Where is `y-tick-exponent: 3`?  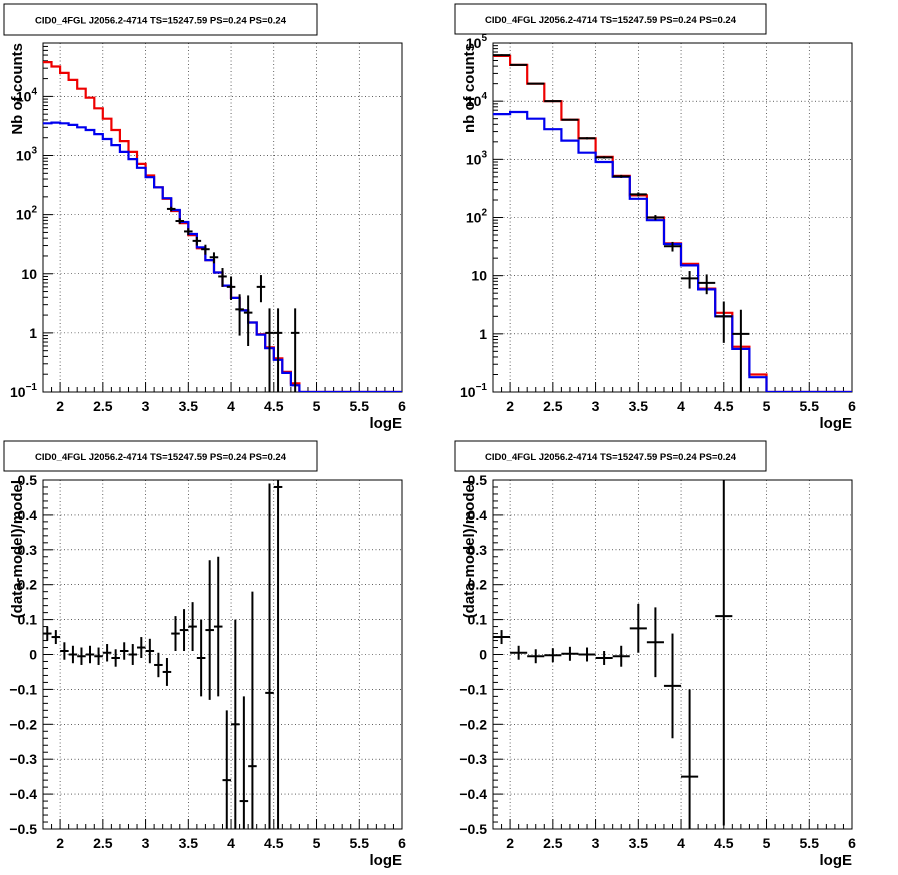 y-tick-exponent: 3 is located at coordinates (484, 154).